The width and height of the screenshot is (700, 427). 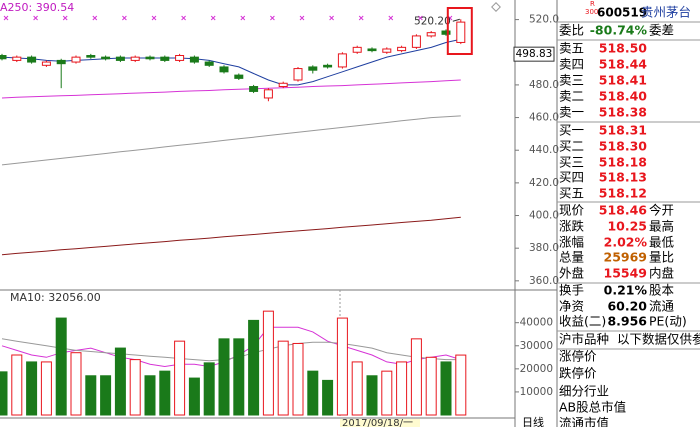 I want to click on row-label: 细分行业, so click(x=584, y=391).